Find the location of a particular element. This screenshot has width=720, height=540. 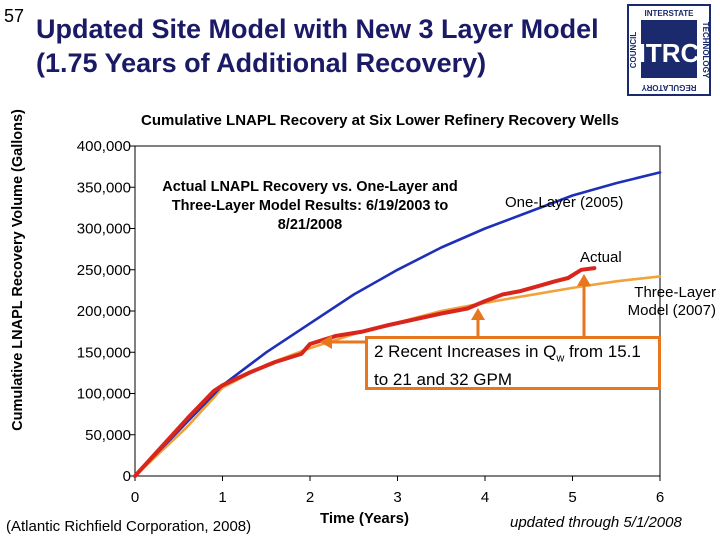

label-three-layer: Three-Layer Model (2007) is located at coordinates (671, 301).